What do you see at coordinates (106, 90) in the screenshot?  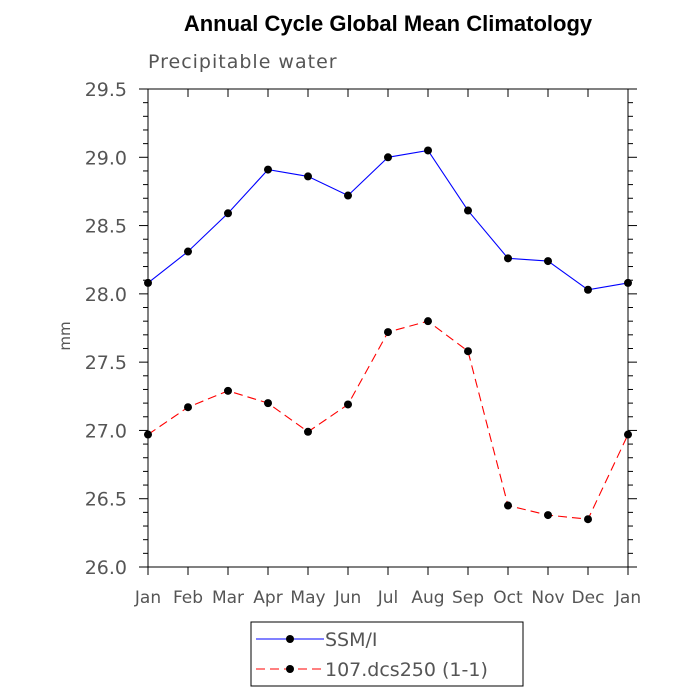 I see `y-tick-label: 29.5` at bounding box center [106, 90].